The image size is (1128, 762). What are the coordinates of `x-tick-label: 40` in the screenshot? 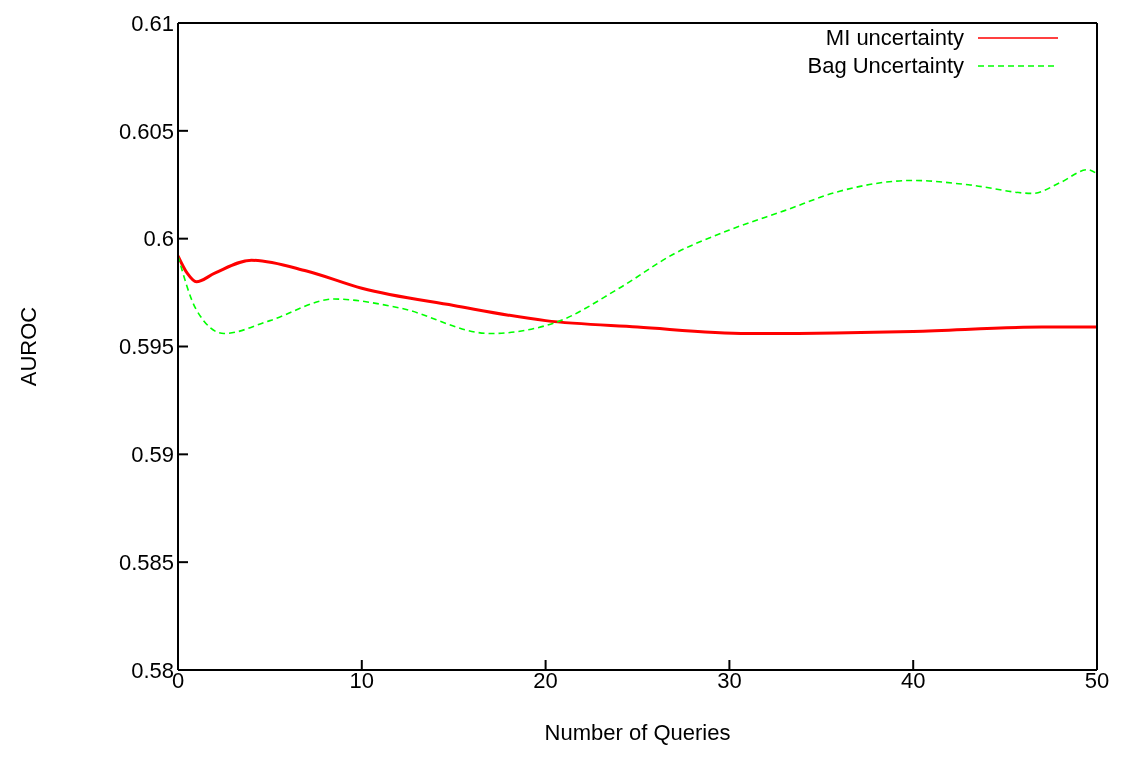 It's located at (913, 680).